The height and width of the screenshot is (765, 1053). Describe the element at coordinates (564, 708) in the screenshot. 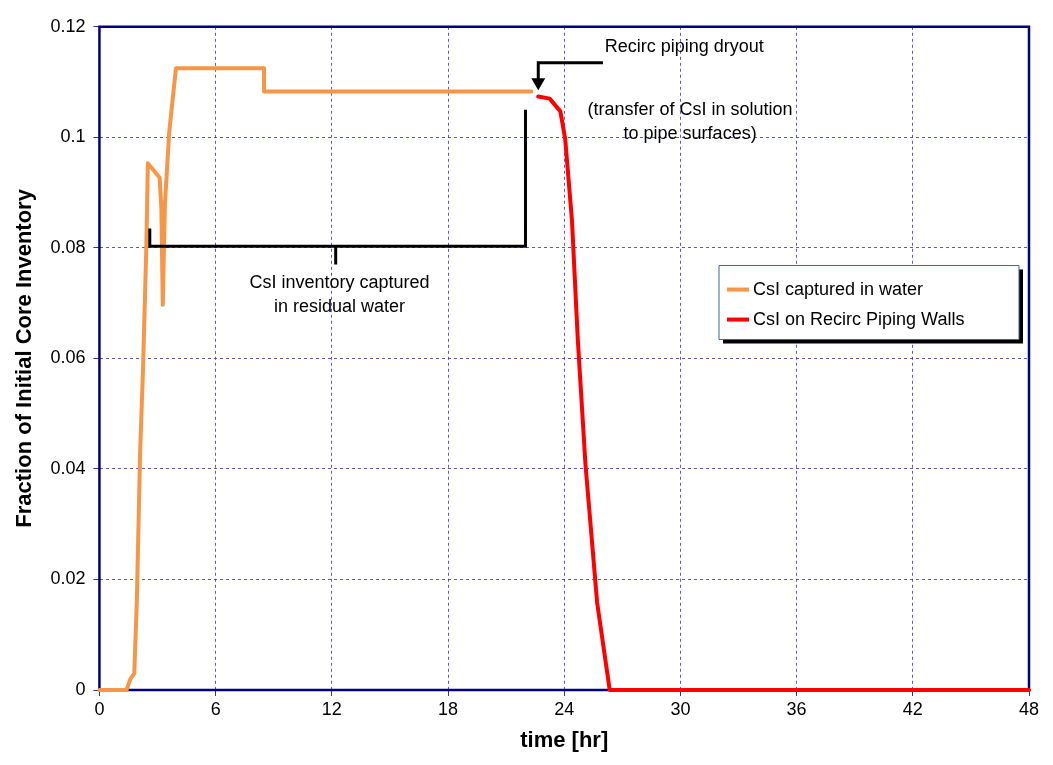

I see `x-tick-label: 24` at that location.